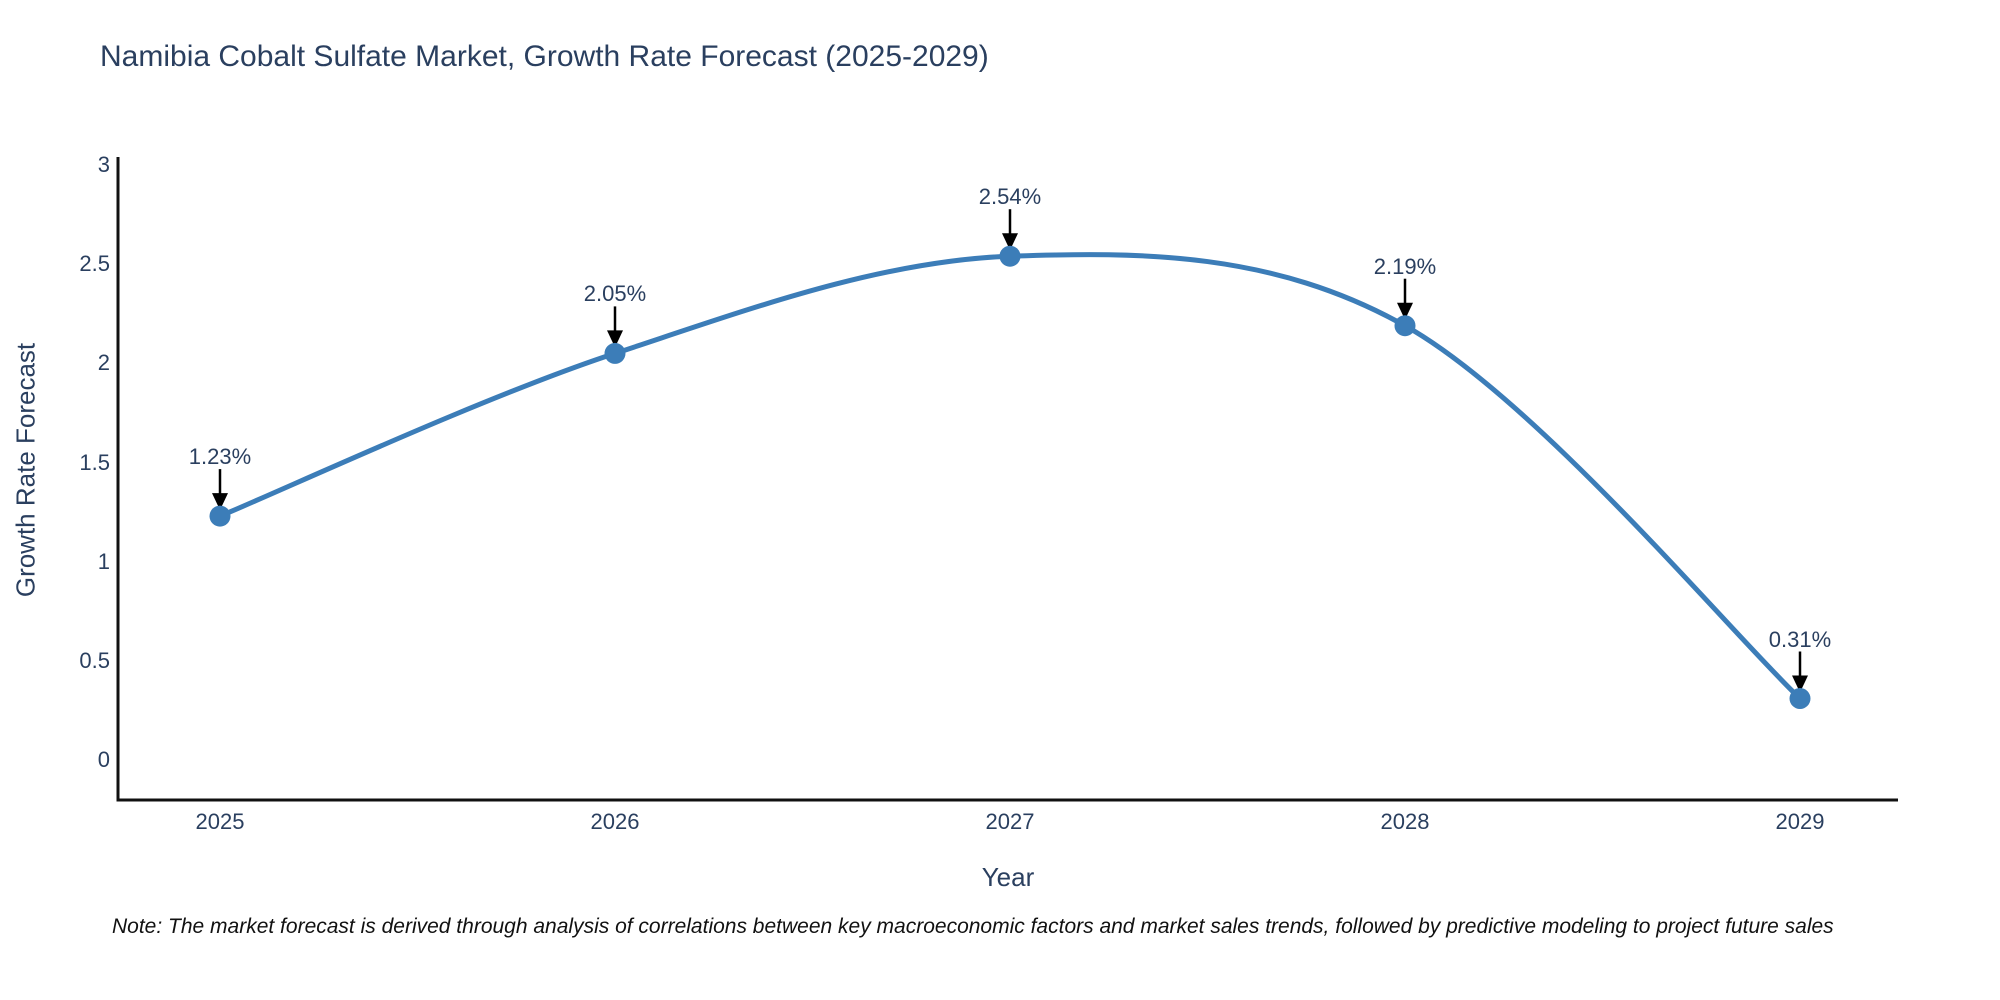  Describe the element at coordinates (615, 339) in the screenshot. I see `annotation-arrow-head-2026` at that location.